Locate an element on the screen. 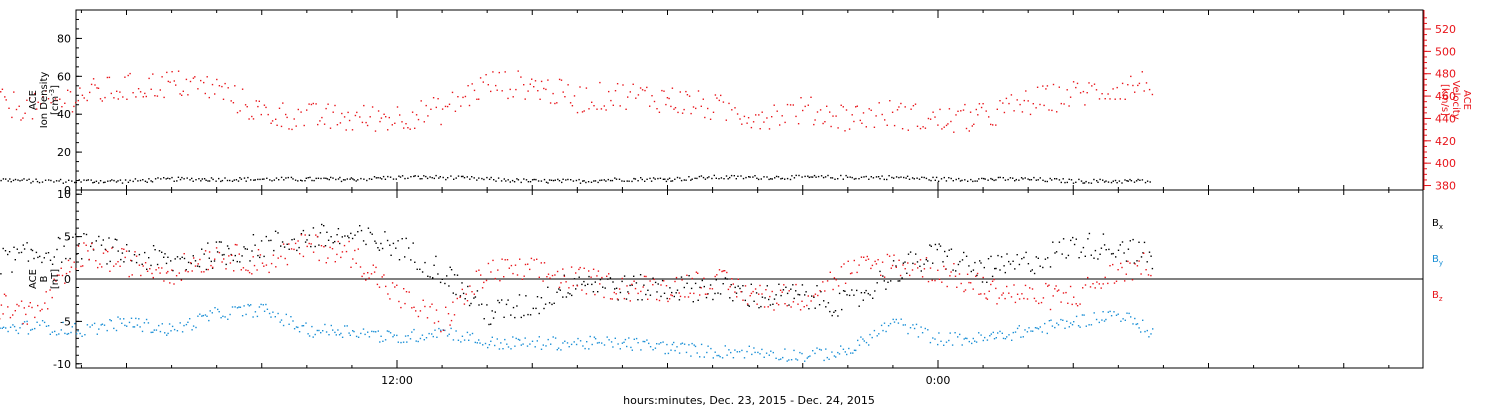 The image size is (1500, 410). x-tick-label: 12:00 is located at coordinates (397, 380).